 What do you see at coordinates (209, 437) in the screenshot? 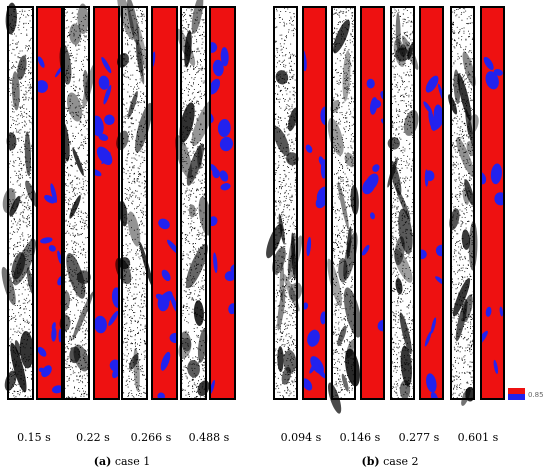
I see `time-label-a-4: 0.488 s` at bounding box center [209, 437].